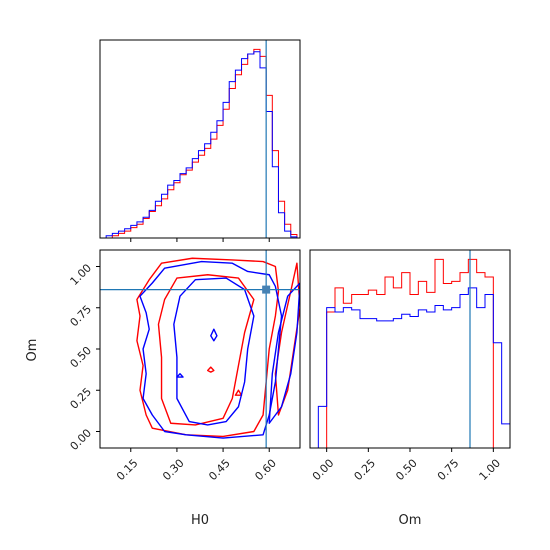 This screenshot has height=550, width=550. Describe the element at coordinates (81, 316) in the screenshot. I see `contour-ytick-label-3: 0.75` at that location.